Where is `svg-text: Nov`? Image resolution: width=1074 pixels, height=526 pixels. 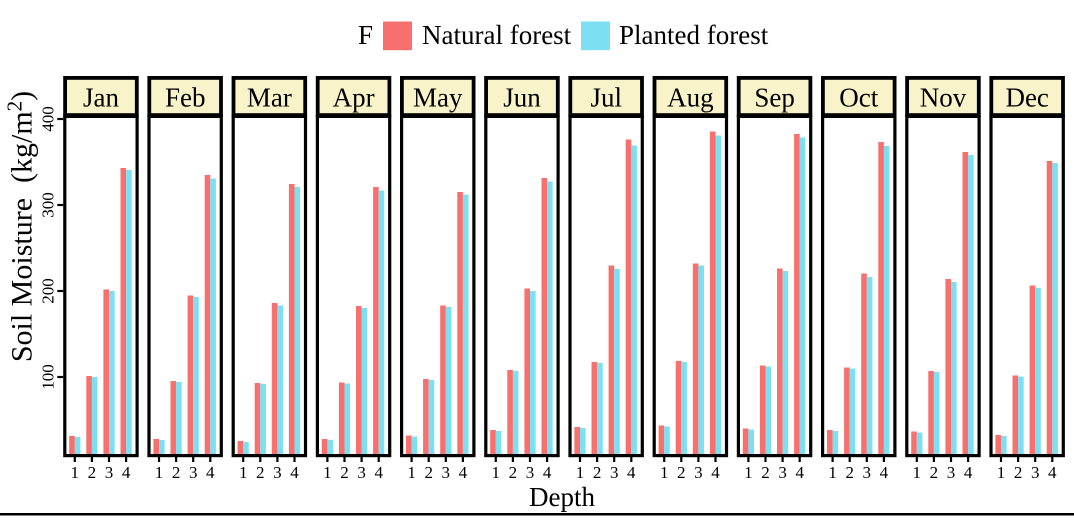 svg-text: Nov is located at coordinates (943, 97).